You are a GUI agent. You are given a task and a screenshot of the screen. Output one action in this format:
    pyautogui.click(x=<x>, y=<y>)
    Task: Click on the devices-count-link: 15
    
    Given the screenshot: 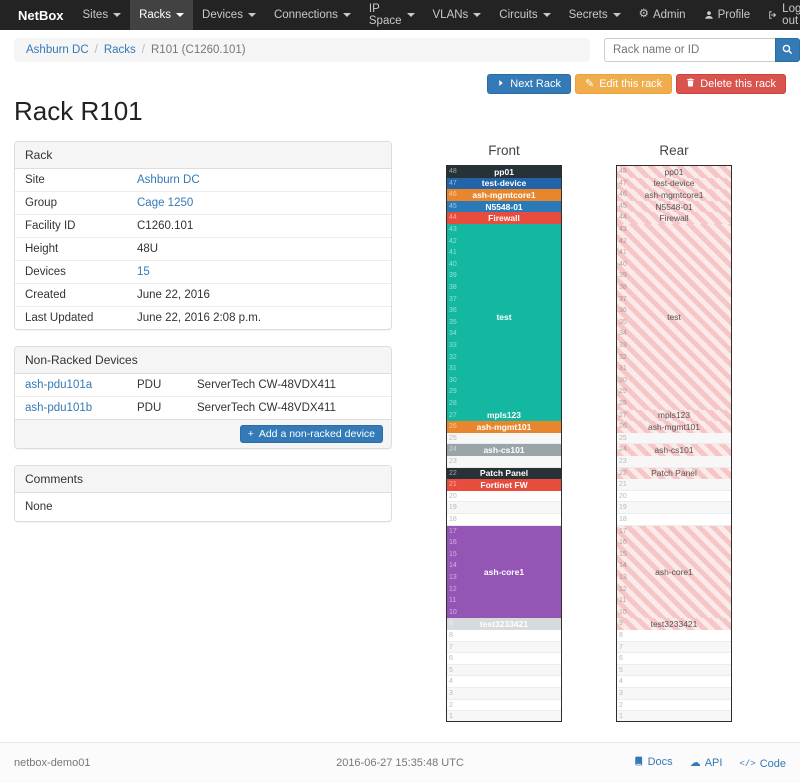 What is the action you would take?
    pyautogui.click(x=143, y=272)
    